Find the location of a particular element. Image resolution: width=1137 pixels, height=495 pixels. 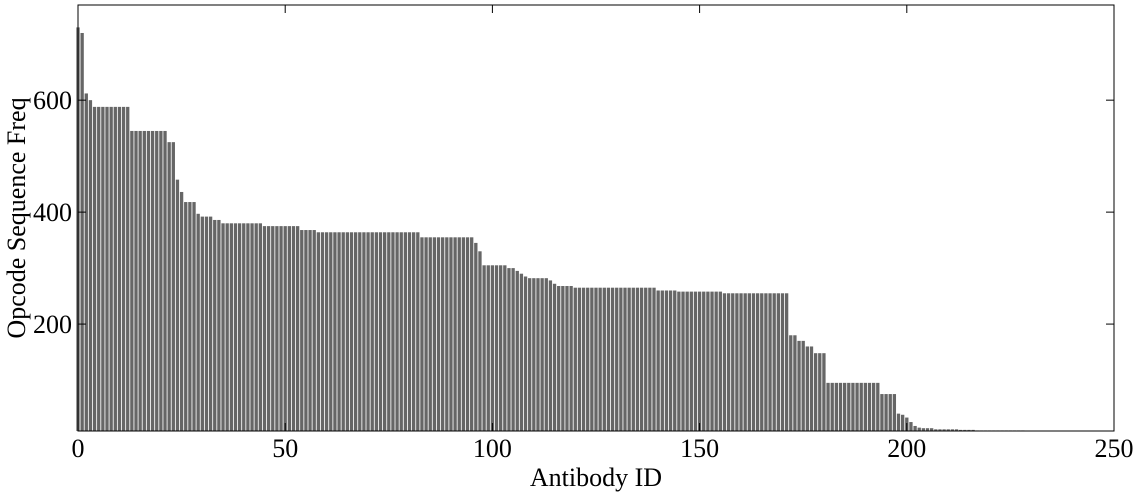

y-tick-label: 600 is located at coordinates (52, 100).